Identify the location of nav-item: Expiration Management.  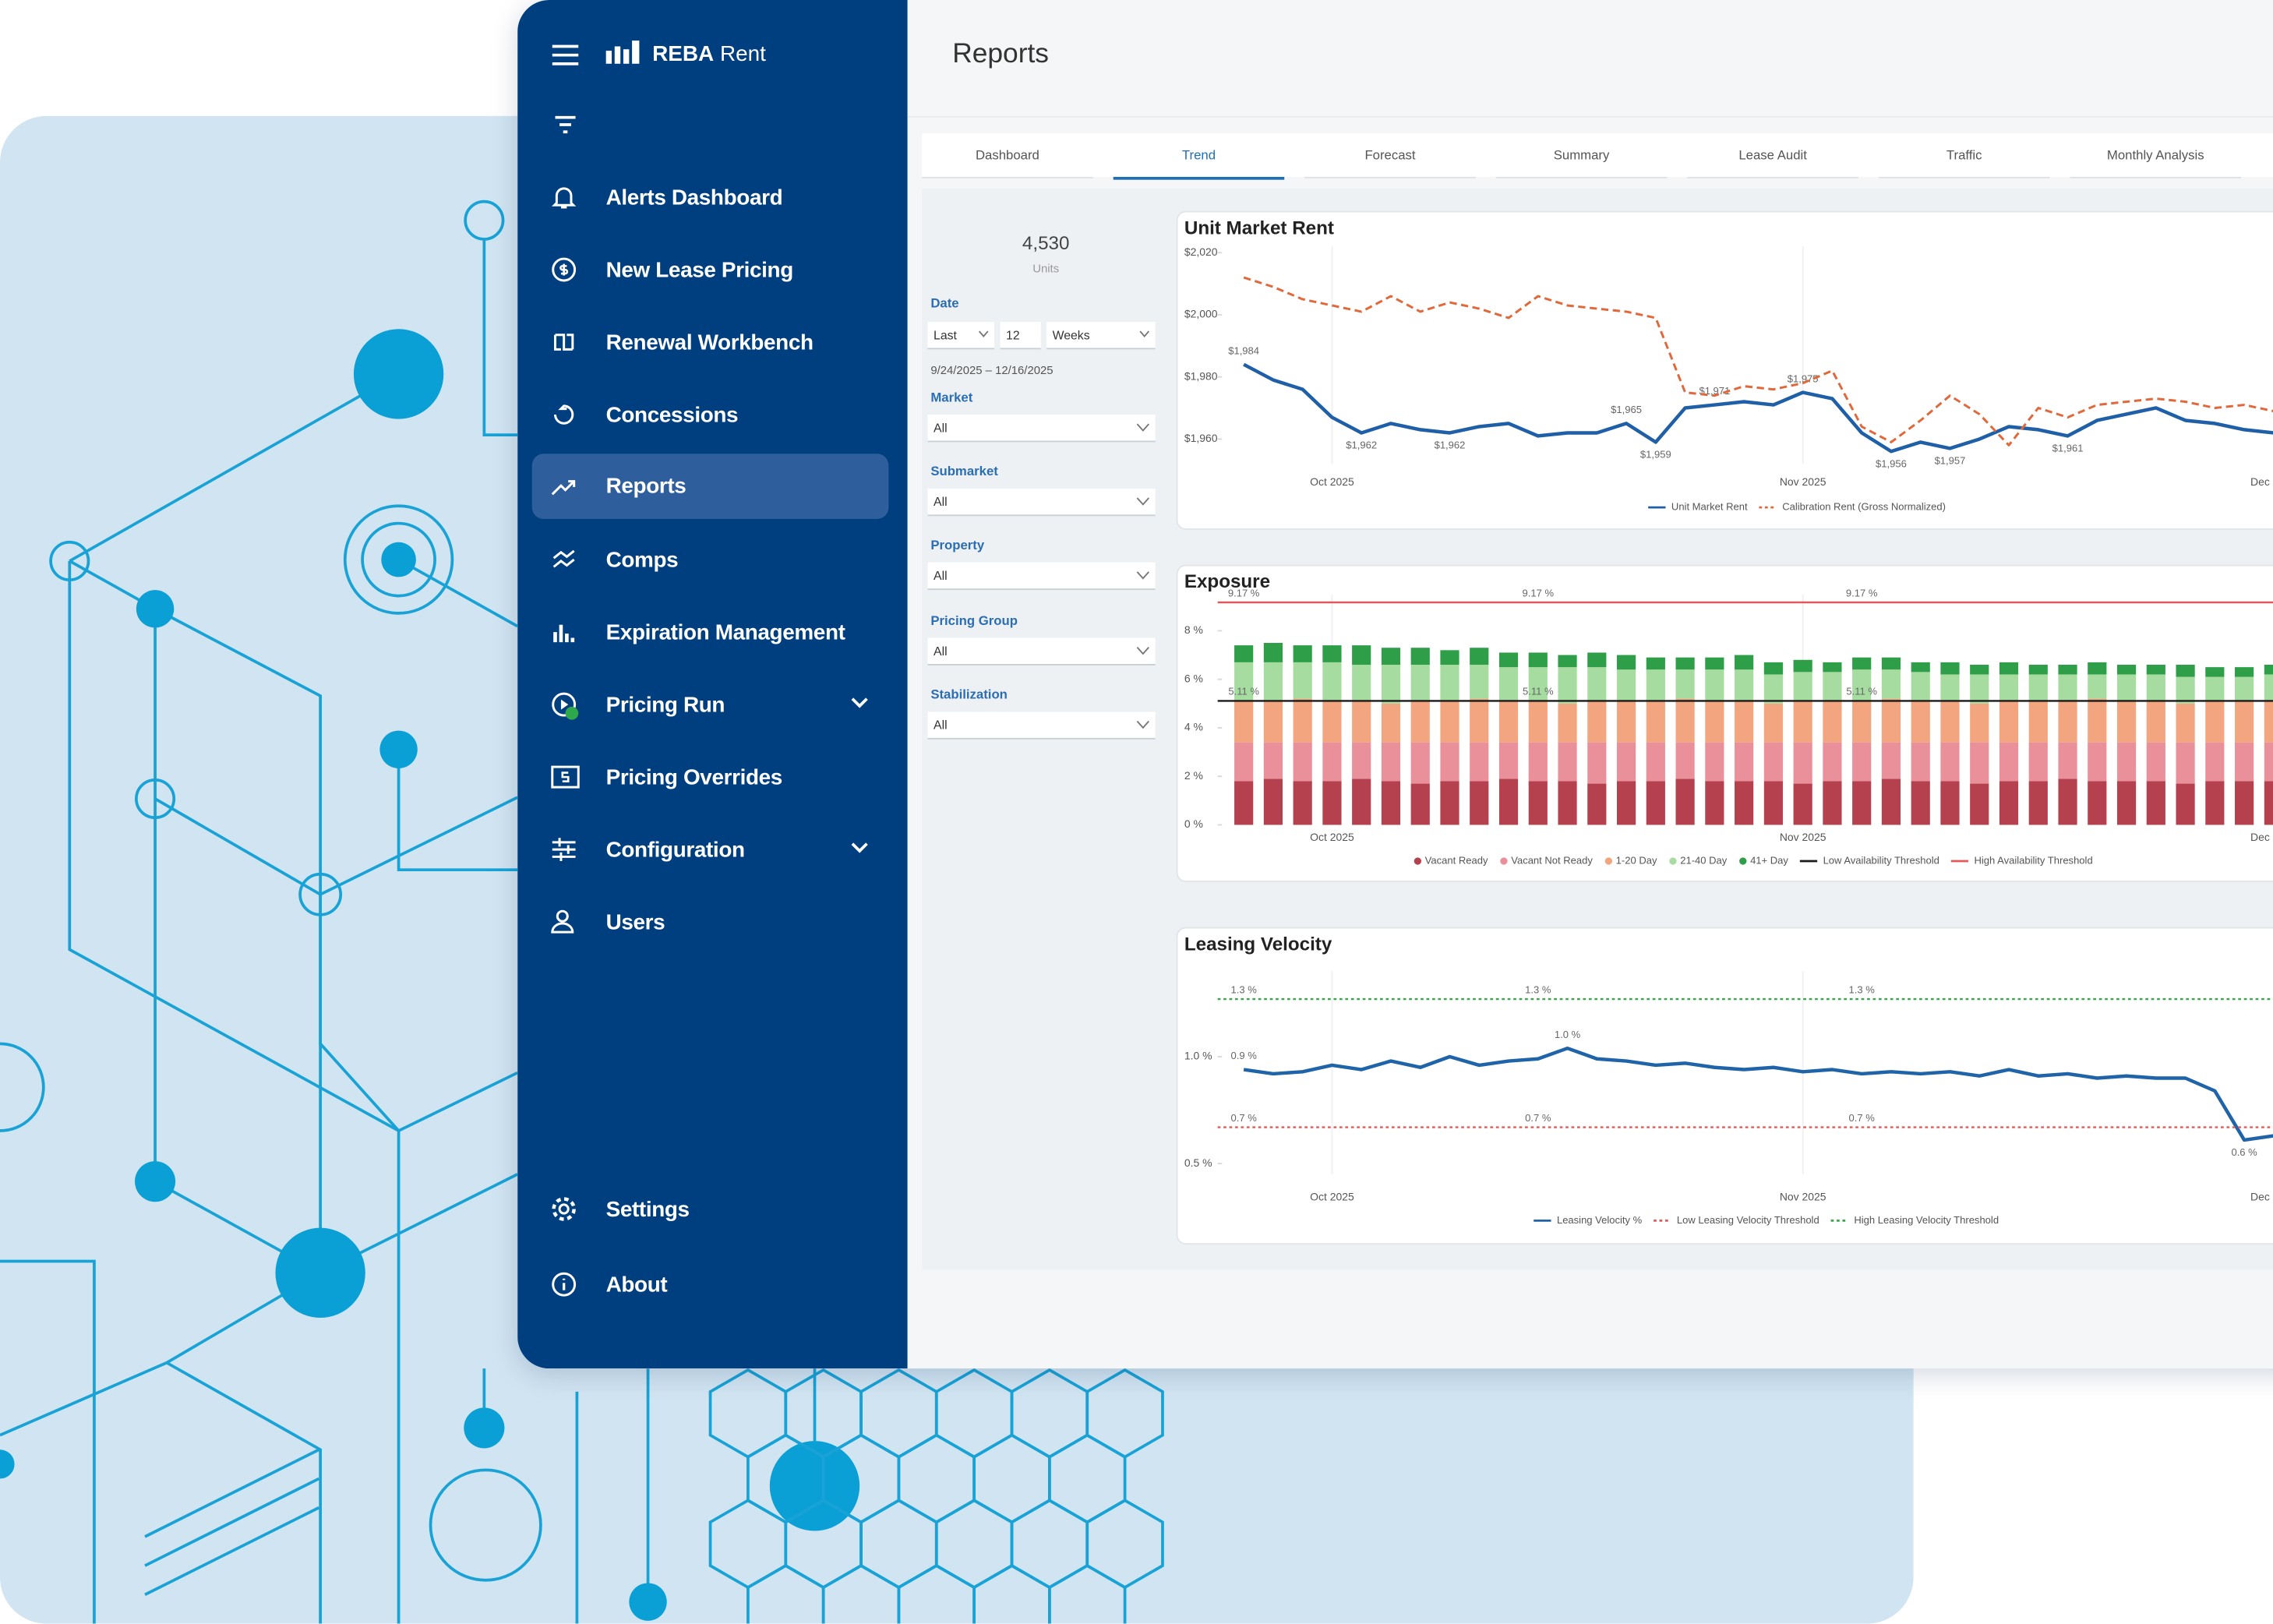
(710, 632).